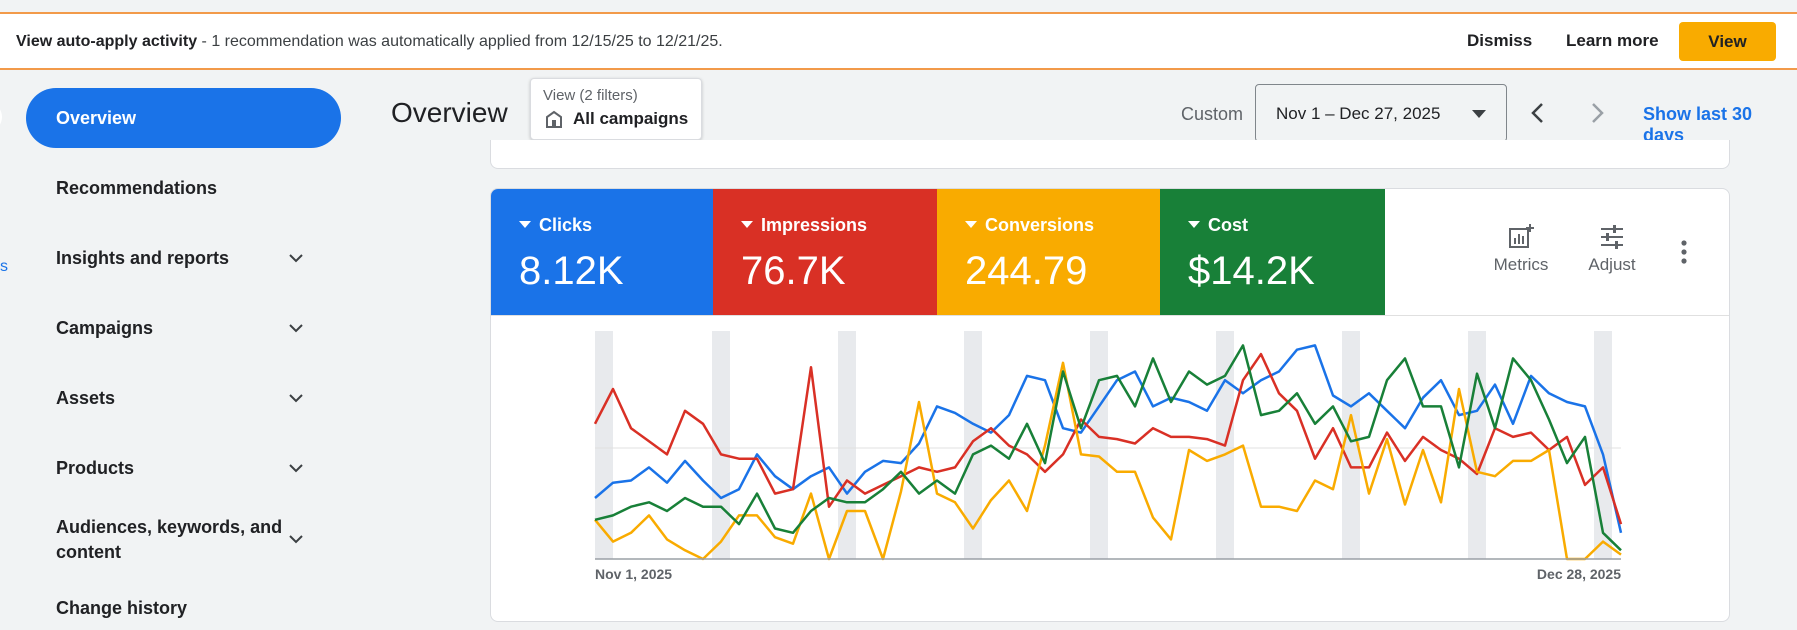  I want to click on metric-tile-cost: Cost $14.2K, so click(1272, 252).